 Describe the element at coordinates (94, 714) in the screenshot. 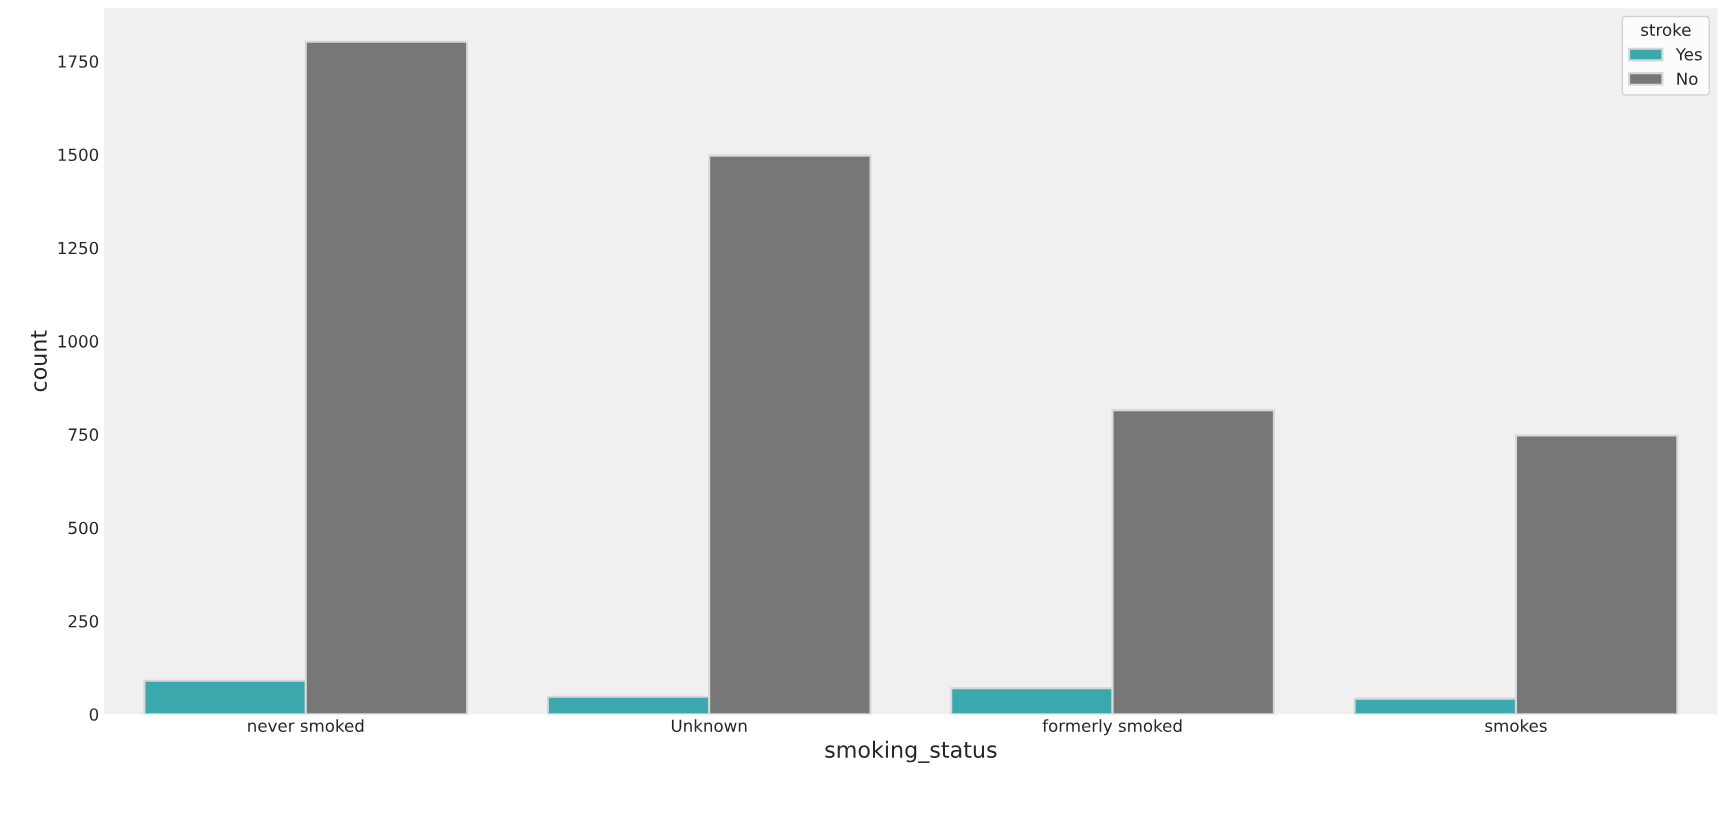

I see `y-tick-label: 0` at that location.